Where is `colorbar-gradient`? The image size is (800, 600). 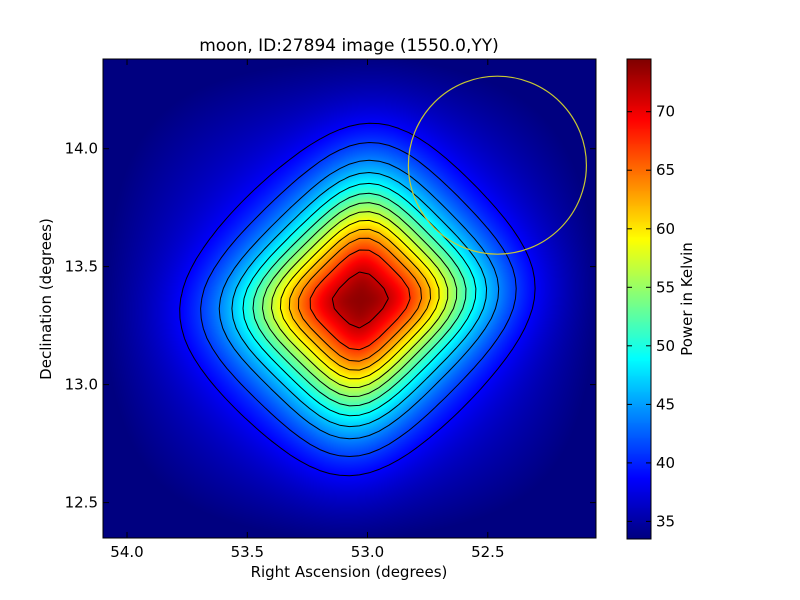 colorbar-gradient is located at coordinates (639, 299).